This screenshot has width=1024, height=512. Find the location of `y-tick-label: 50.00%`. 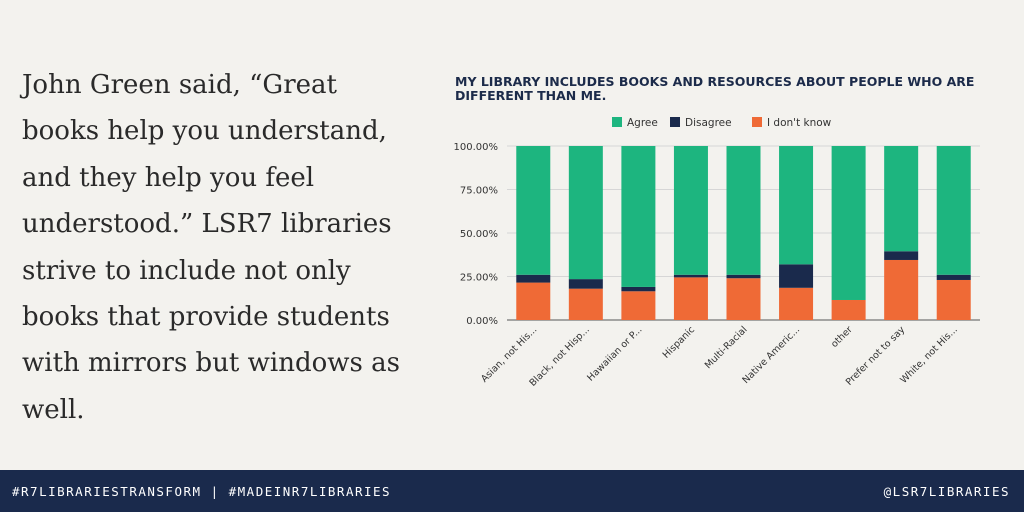

y-tick-label: 50.00% is located at coordinates (479, 234).